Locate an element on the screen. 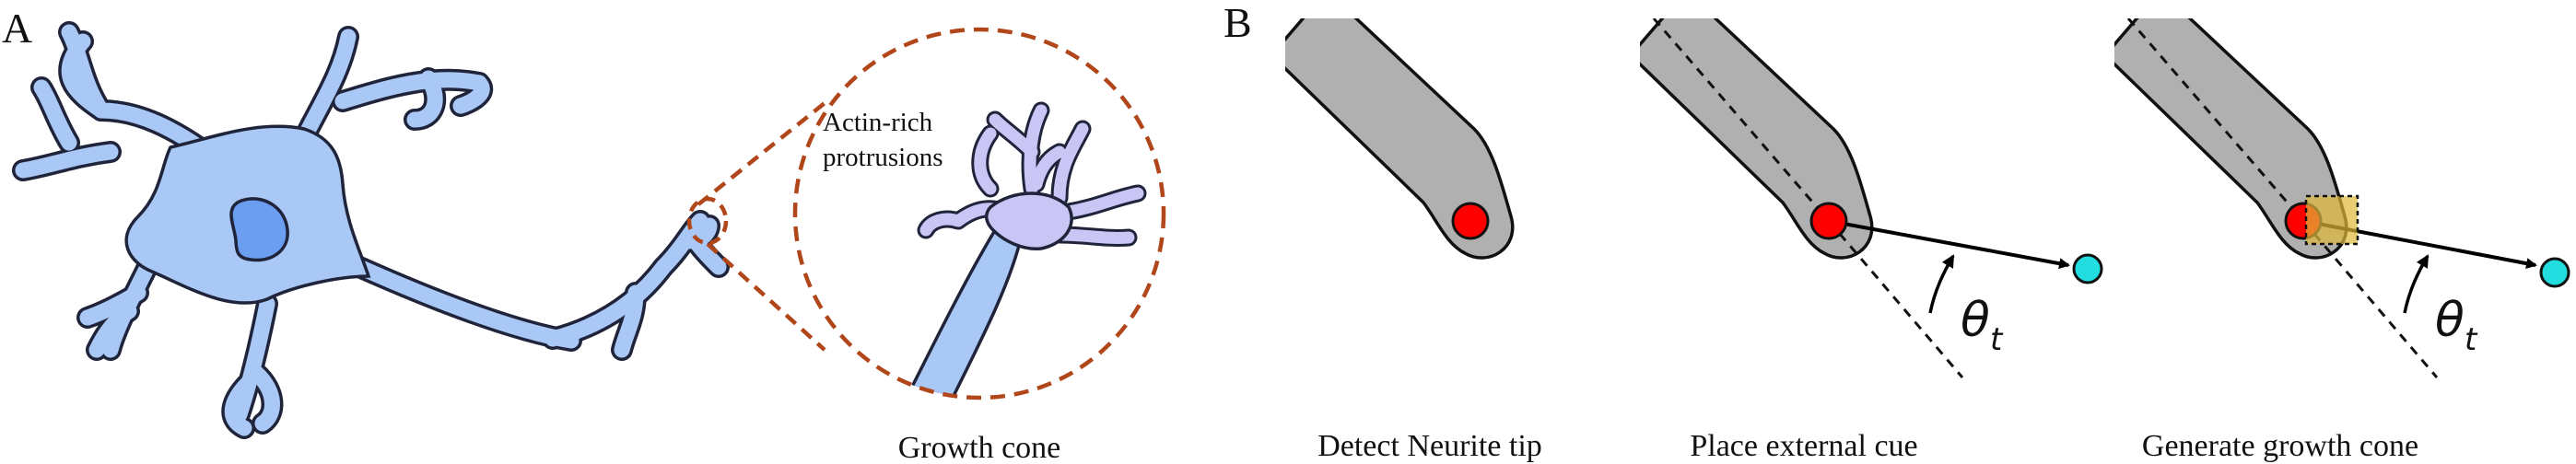  zoom-callout is located at coordinates (926, 213).